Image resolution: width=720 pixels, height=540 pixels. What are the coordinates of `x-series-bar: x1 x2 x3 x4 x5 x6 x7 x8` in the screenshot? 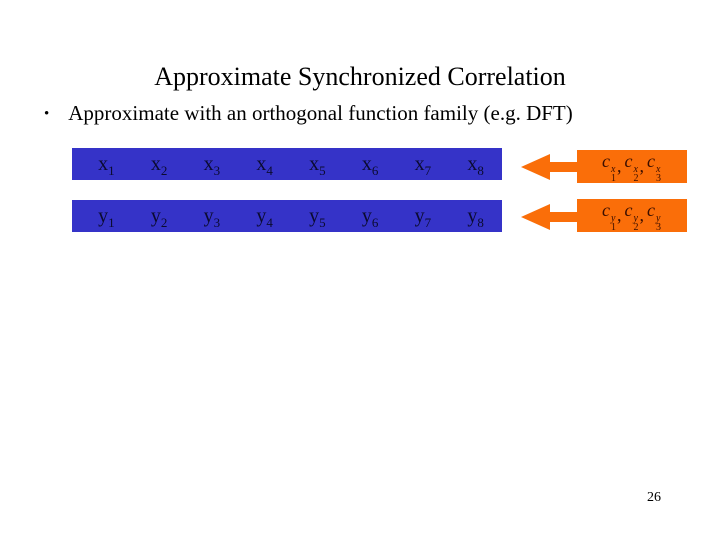 It's located at (287, 164).